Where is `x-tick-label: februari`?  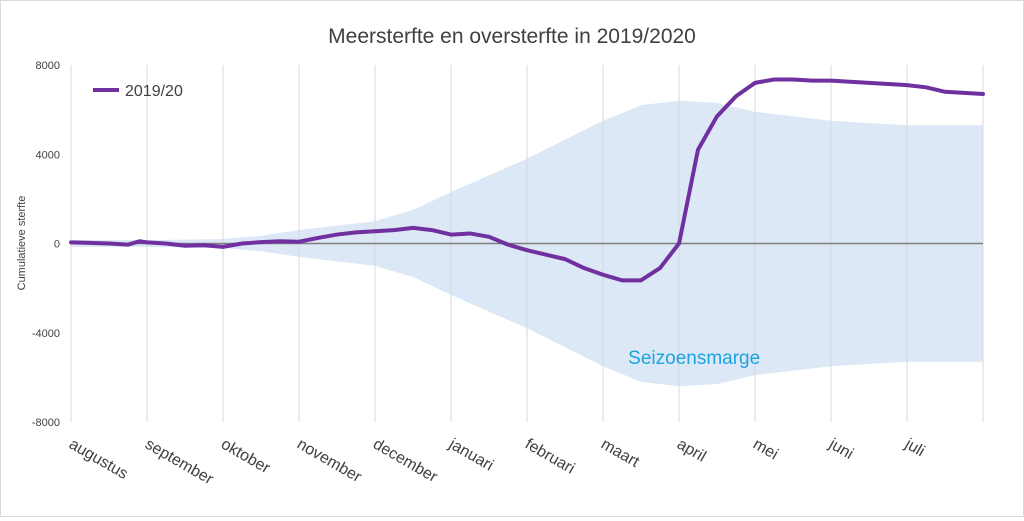 x-tick-label: februari is located at coordinates (549, 457).